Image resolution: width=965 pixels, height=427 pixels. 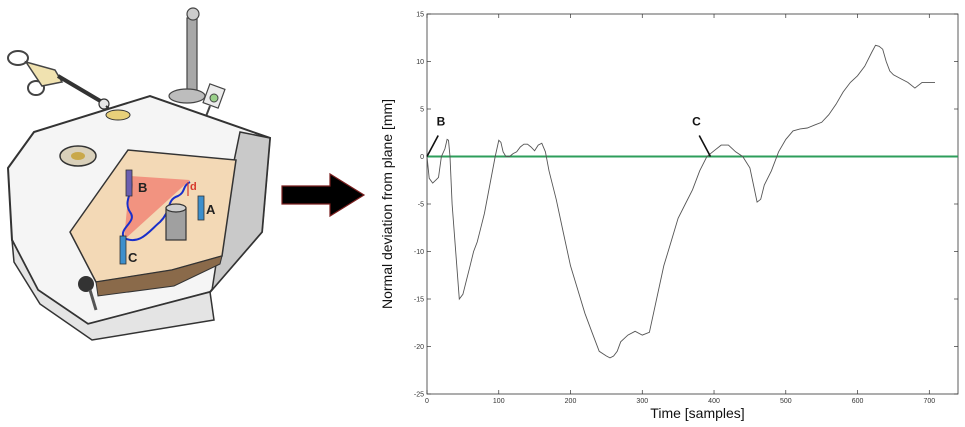 What do you see at coordinates (421, 205) in the screenshot?
I see `y-tick-label: -5` at bounding box center [421, 205].